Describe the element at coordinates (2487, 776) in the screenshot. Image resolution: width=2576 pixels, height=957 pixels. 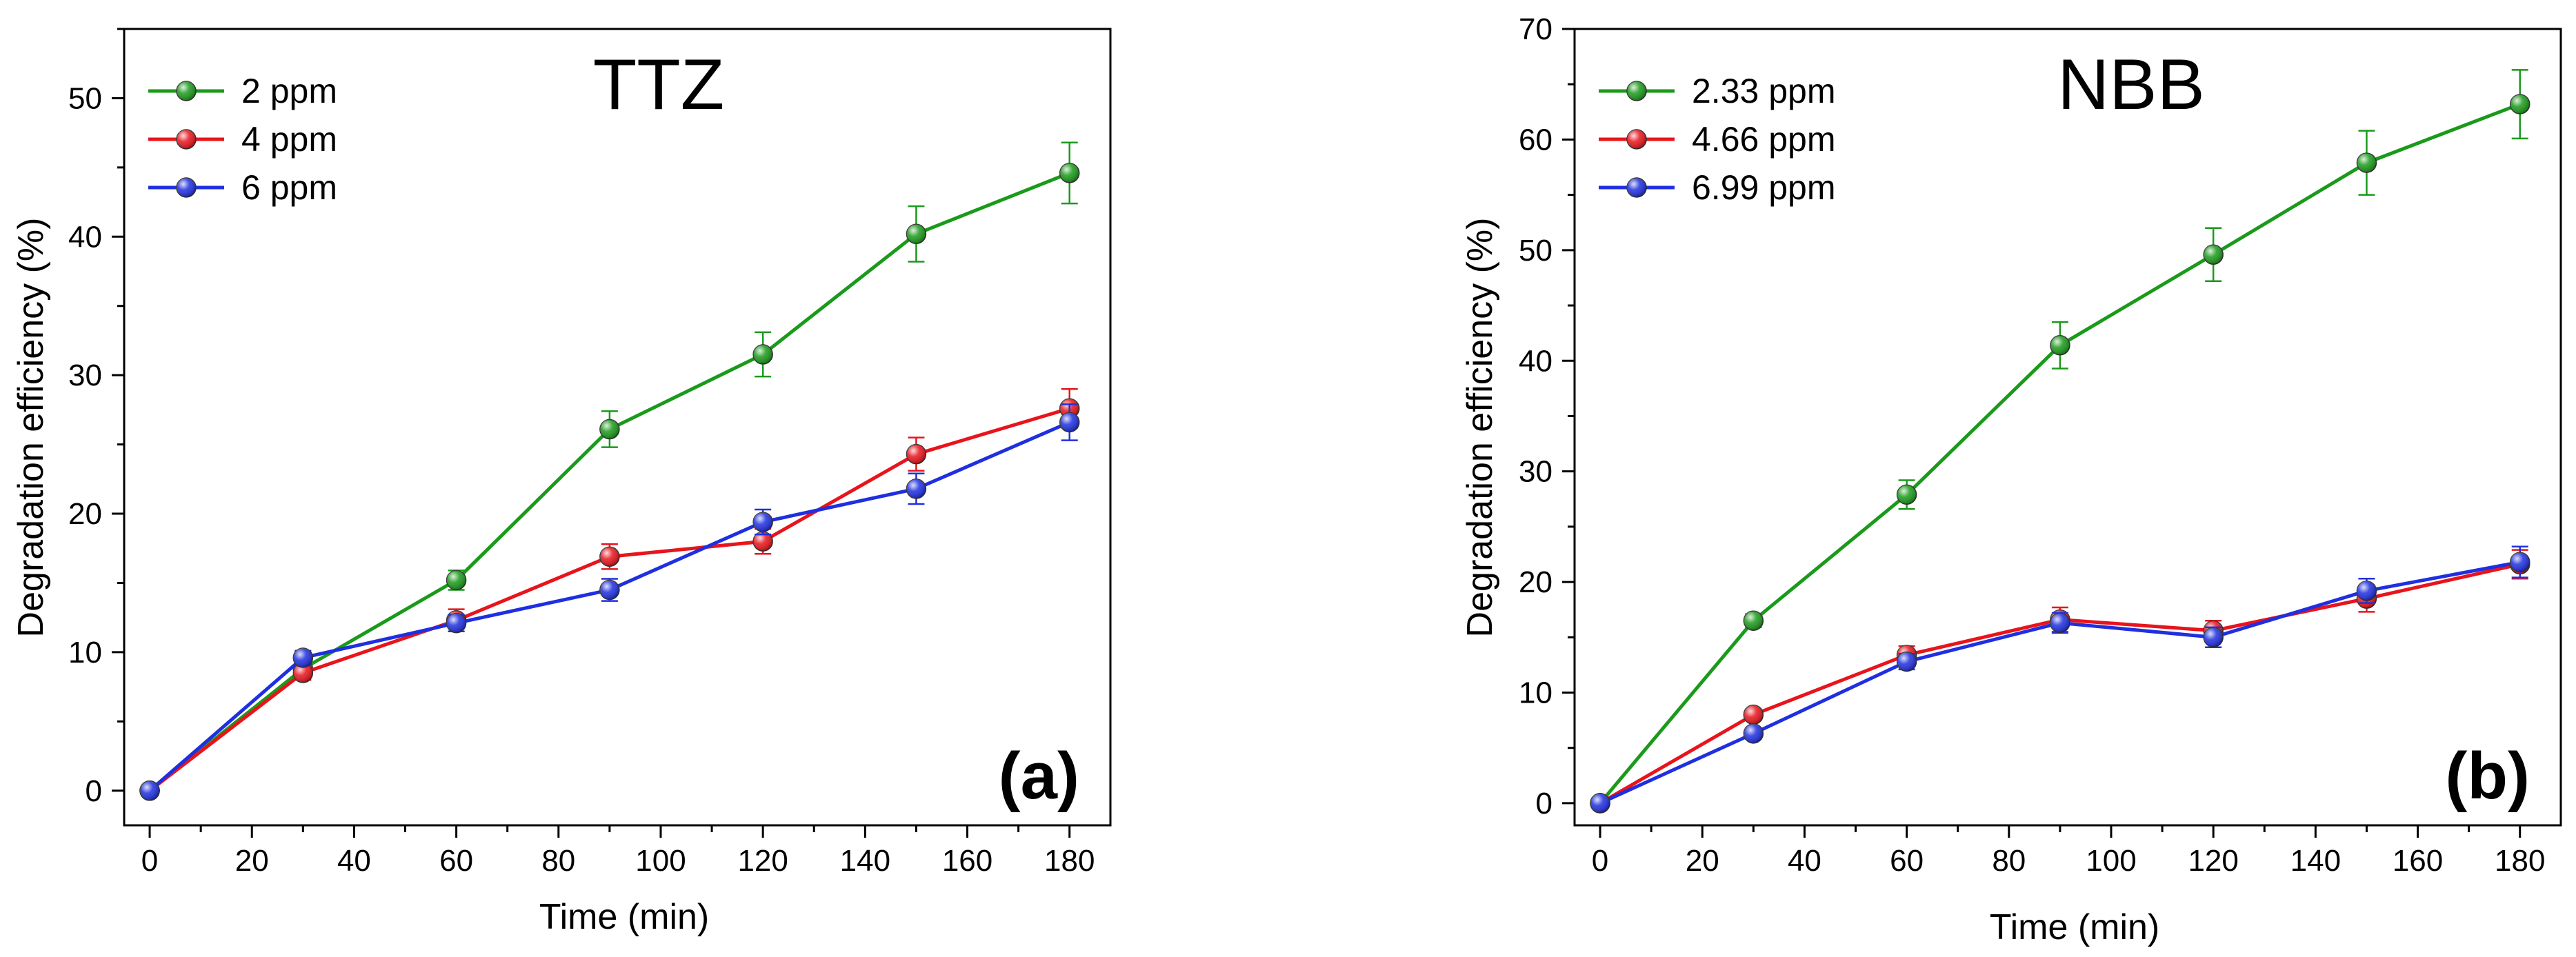
I see `panel-label: (b)` at that location.